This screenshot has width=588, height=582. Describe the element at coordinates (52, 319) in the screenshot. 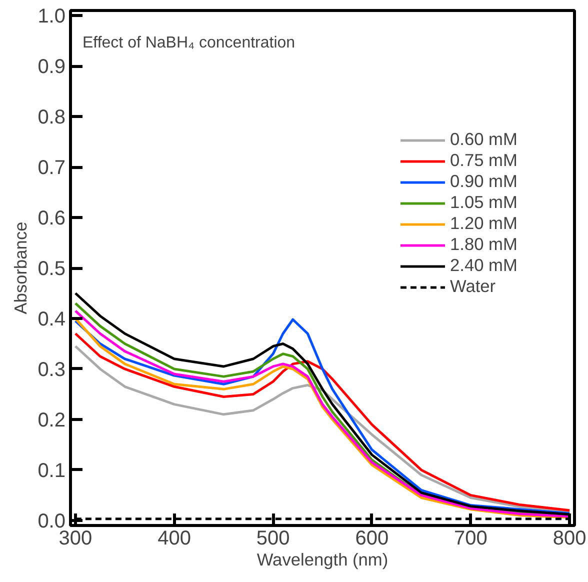

I see `y-tick-label: 0.4` at that location.